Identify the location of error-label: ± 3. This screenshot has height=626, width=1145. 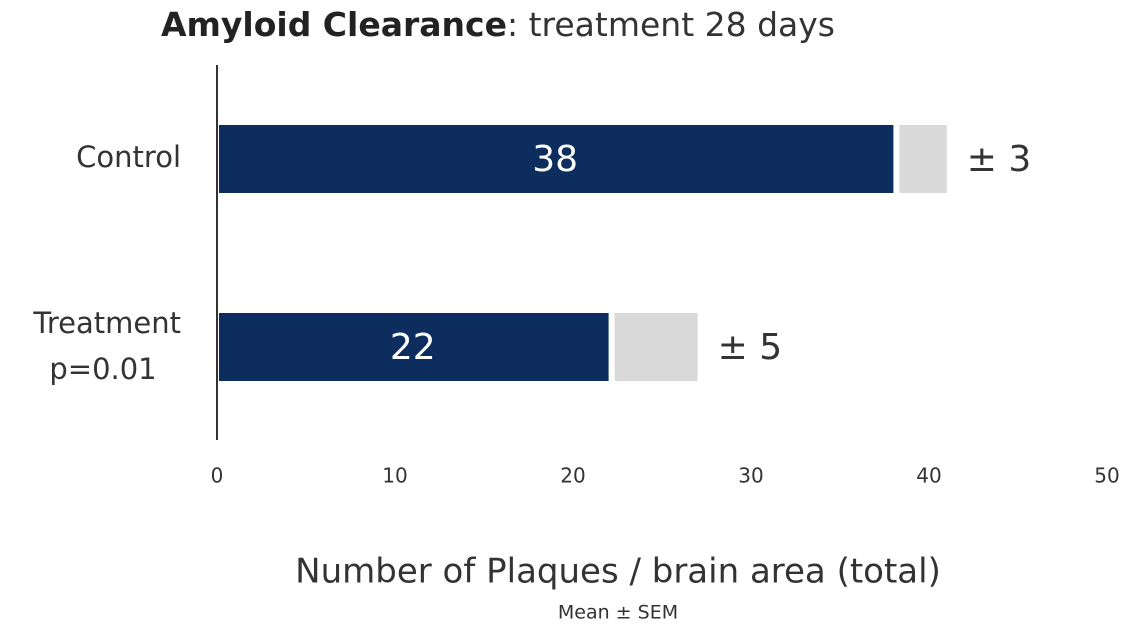
(999, 159).